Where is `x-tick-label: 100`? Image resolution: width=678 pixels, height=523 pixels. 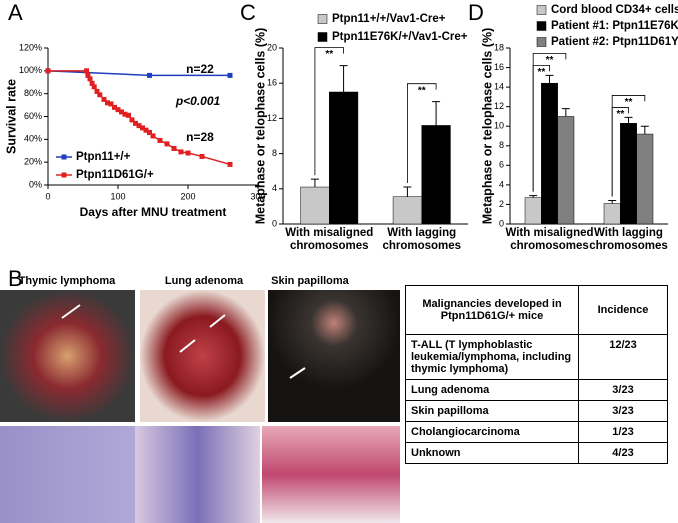 x-tick-label: 100 is located at coordinates (117, 196).